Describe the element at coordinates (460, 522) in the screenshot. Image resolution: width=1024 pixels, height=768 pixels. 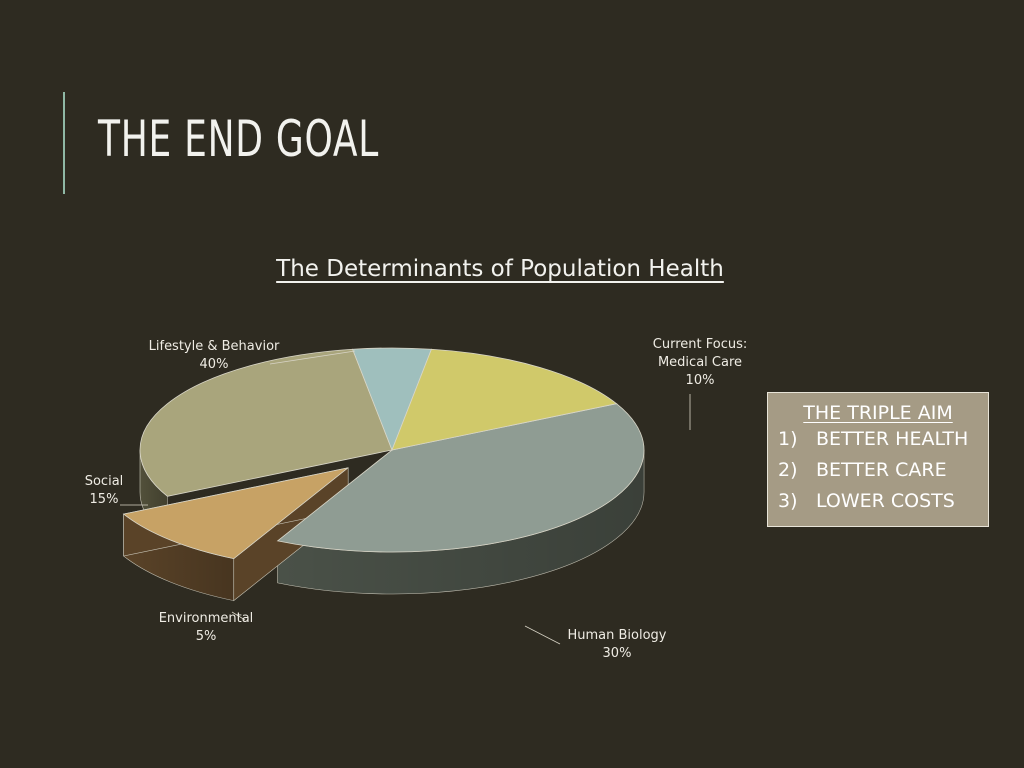
I see `pie-slice-wall-shade` at that location.